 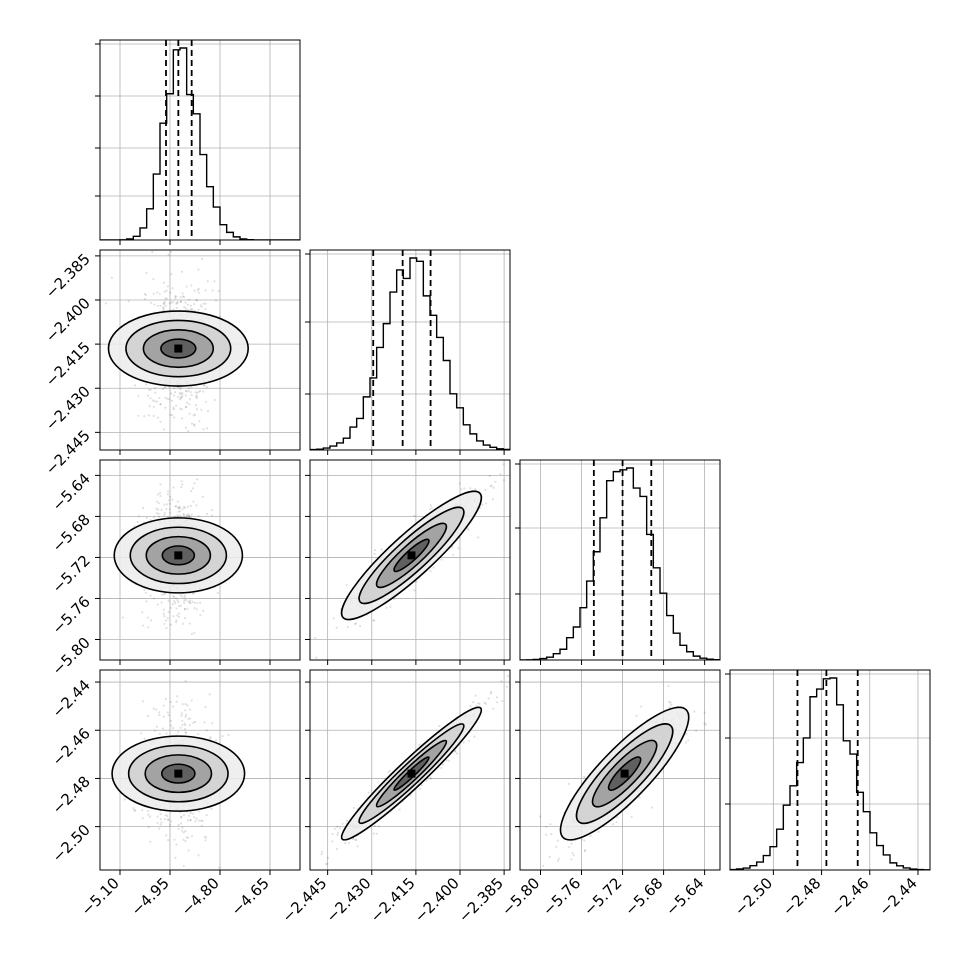 I want to click on panel-1-0: −2.445−2.430−2.415−2.400−2.385, so click(x=171, y=364).